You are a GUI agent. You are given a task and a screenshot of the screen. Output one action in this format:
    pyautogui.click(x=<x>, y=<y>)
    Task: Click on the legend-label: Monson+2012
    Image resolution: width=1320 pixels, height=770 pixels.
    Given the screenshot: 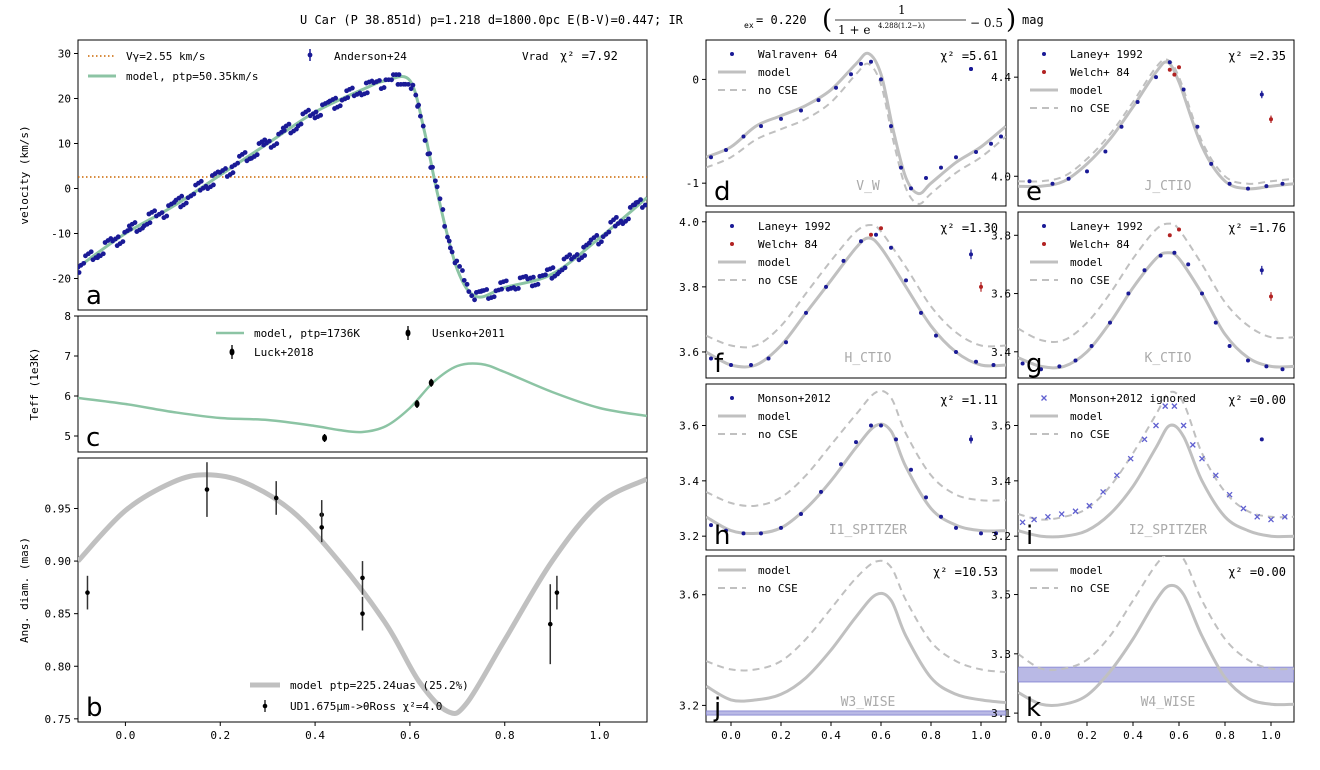 What is the action you would take?
    pyautogui.click(x=794, y=398)
    